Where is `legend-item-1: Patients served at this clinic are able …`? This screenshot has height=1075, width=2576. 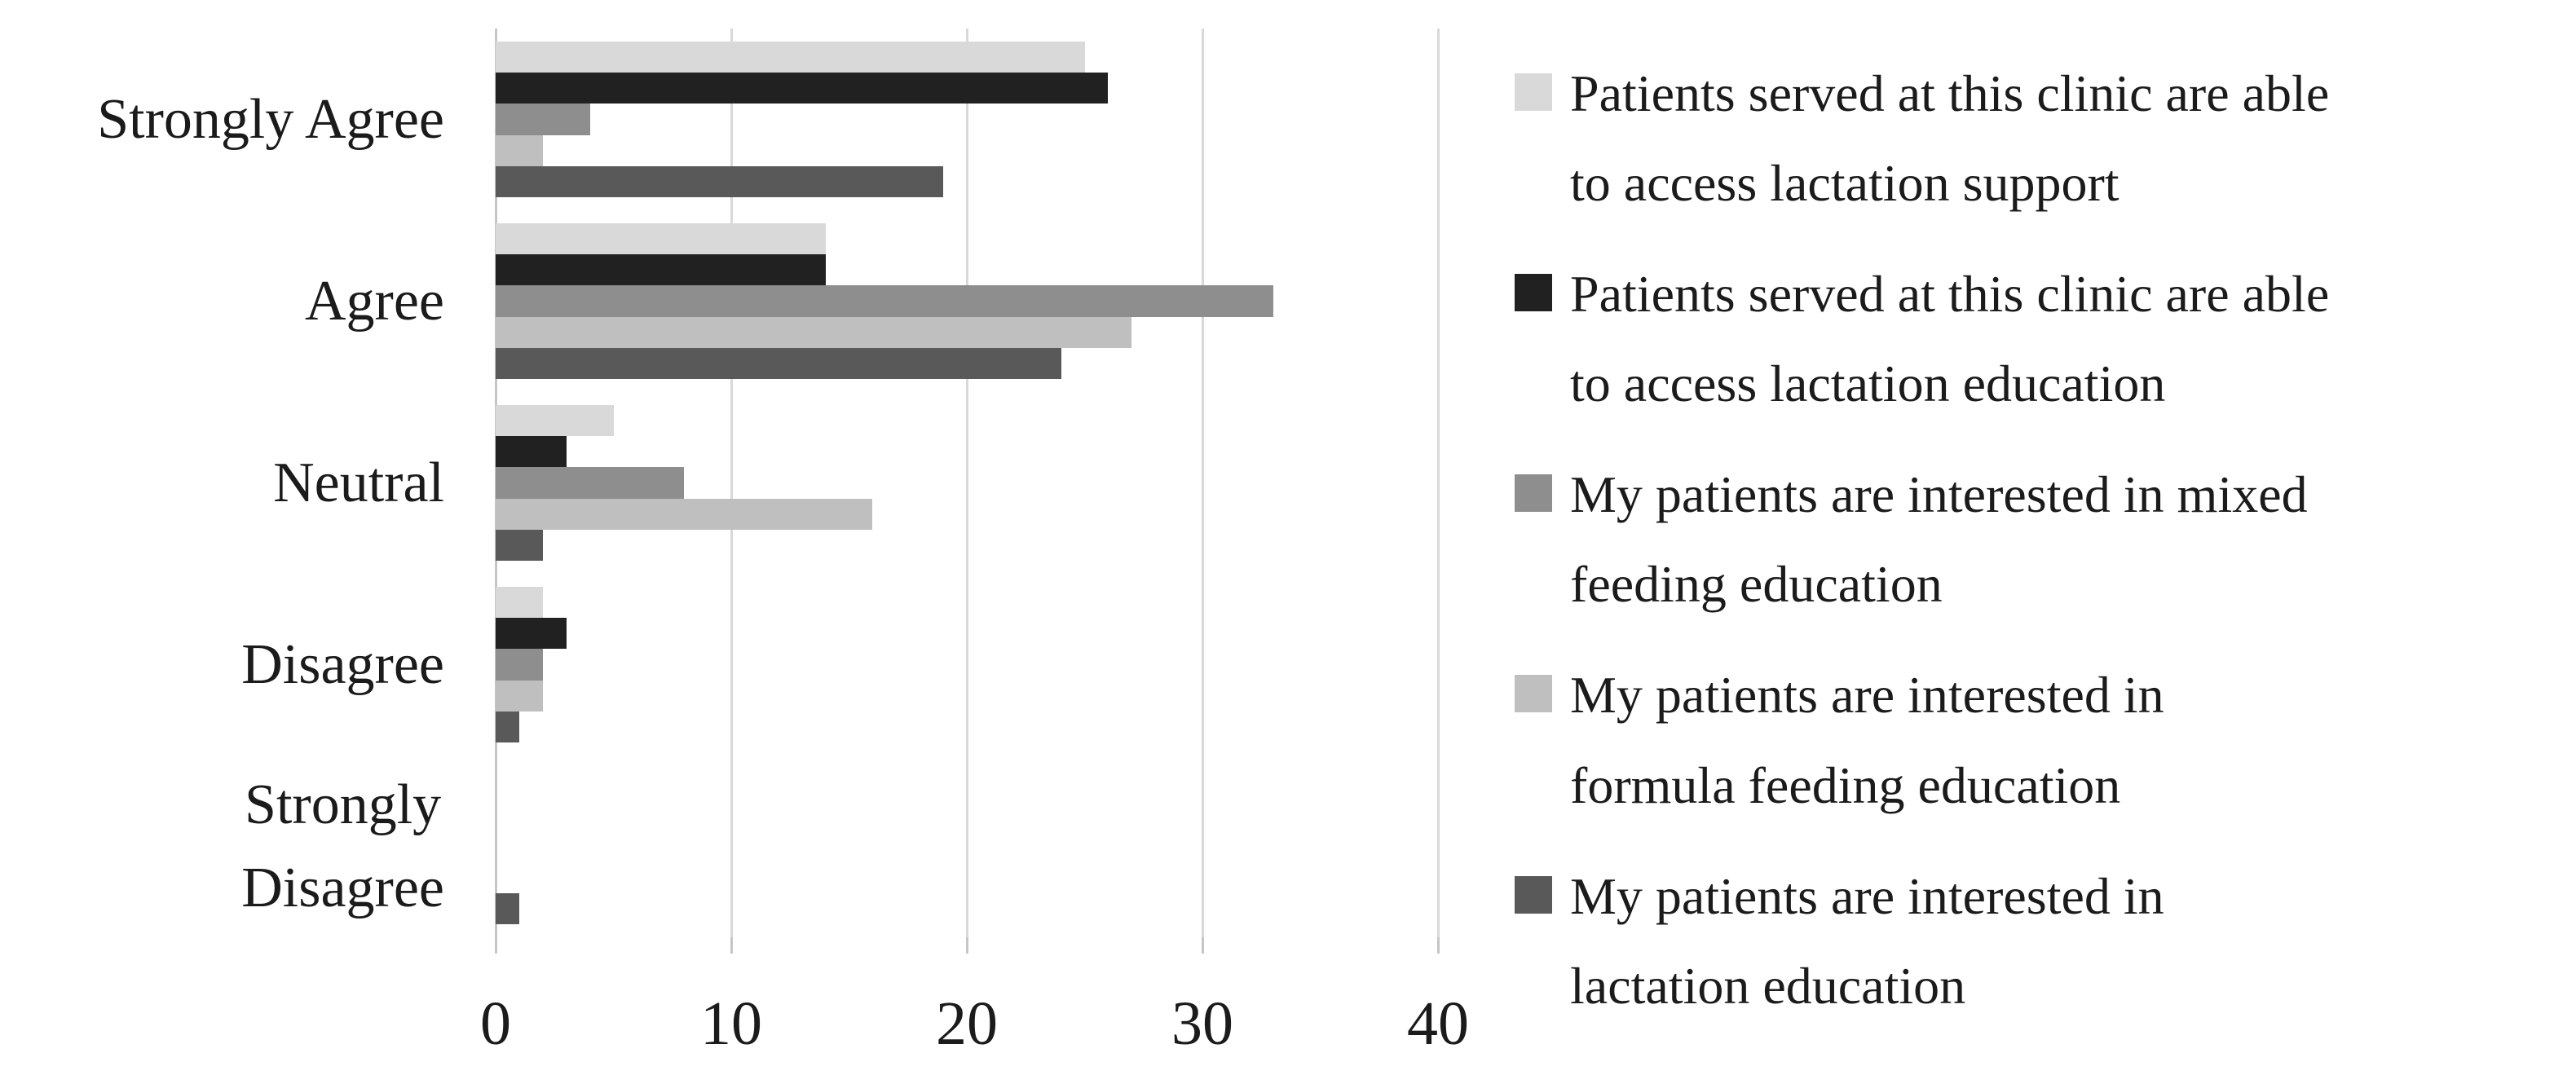 legend-item-1: Patients served at this clinic are able … is located at coordinates (2045, 138).